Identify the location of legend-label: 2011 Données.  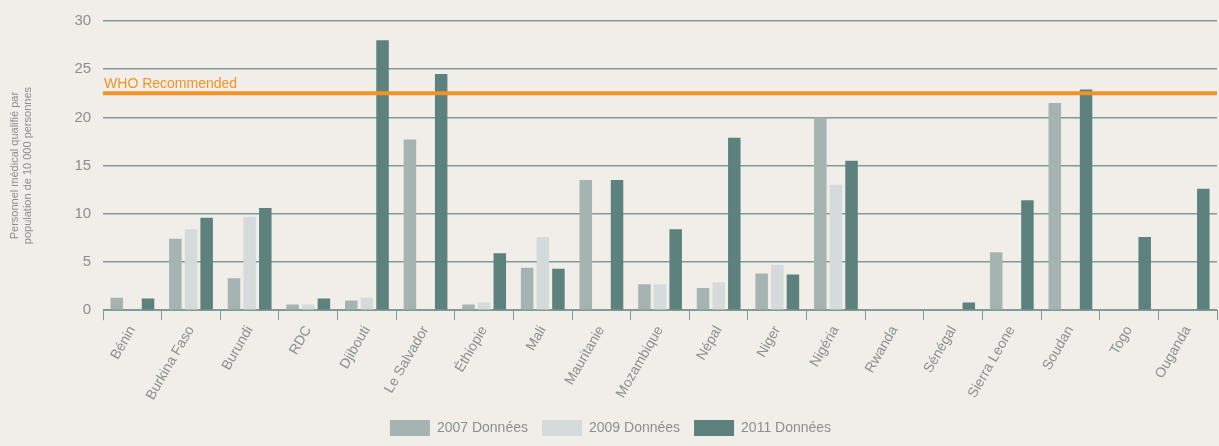
(786, 426).